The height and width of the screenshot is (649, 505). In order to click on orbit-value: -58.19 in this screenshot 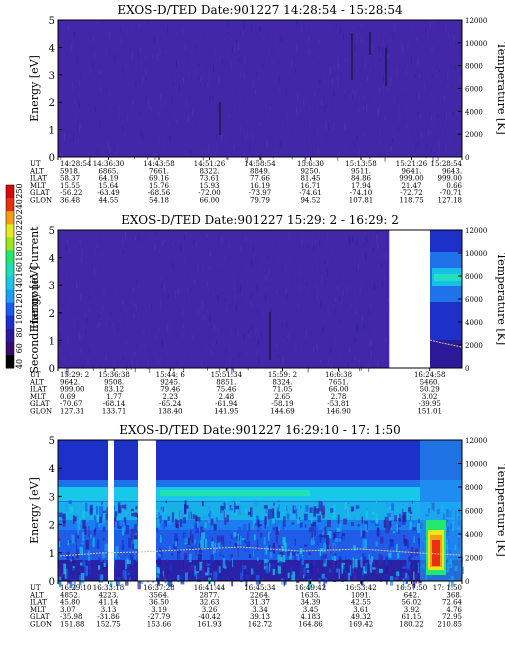, I will do `click(282, 404)`.